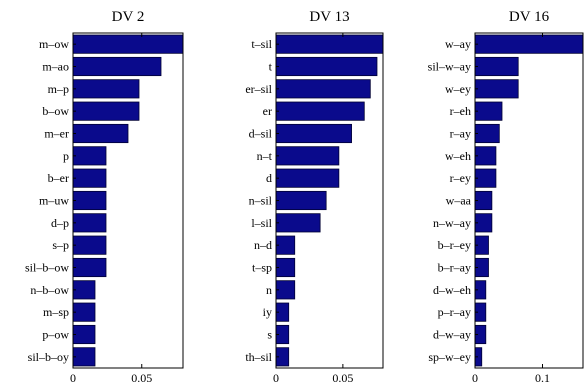  What do you see at coordinates (265, 156) in the screenshot?
I see `category-label: n–t` at bounding box center [265, 156].